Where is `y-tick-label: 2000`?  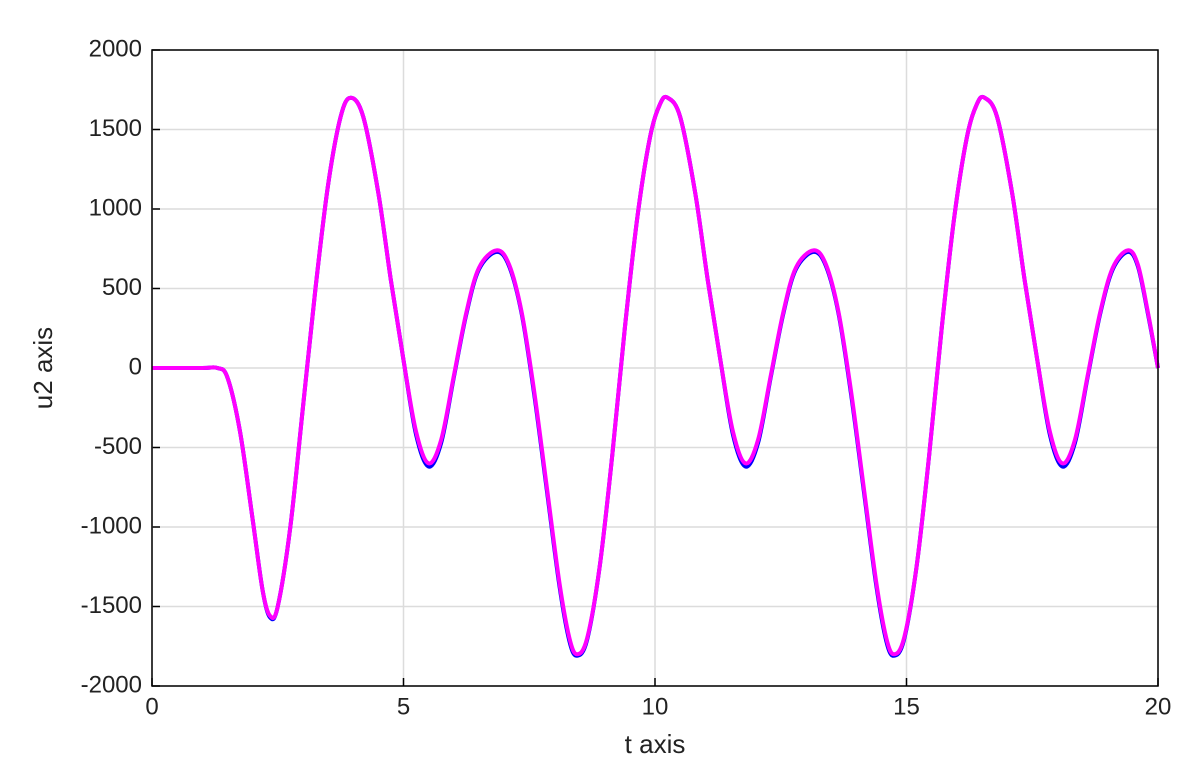 y-tick-label: 2000 is located at coordinates (115, 48).